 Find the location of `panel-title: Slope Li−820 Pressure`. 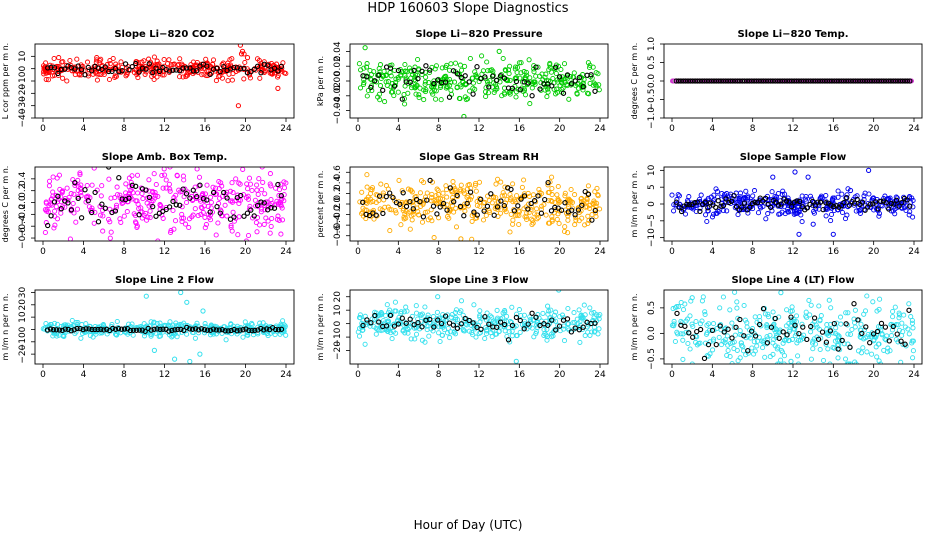

panel-title: Slope Li−820 Pressure is located at coordinates (478, 34).